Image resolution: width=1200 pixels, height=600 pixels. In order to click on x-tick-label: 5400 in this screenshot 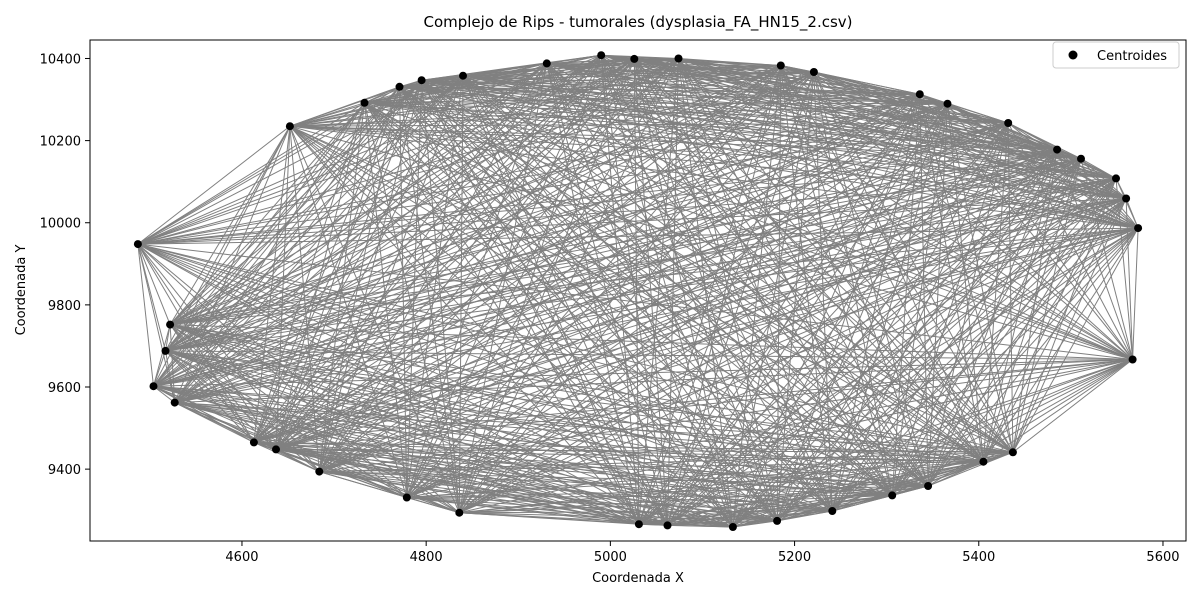, I will do `click(978, 557)`.